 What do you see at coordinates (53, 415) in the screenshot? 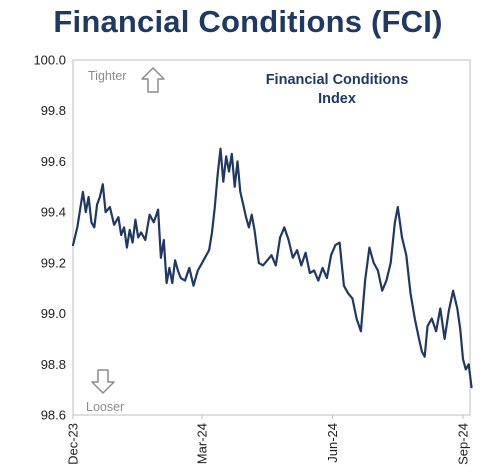
I see `y-tick-label: 98.6` at bounding box center [53, 415].